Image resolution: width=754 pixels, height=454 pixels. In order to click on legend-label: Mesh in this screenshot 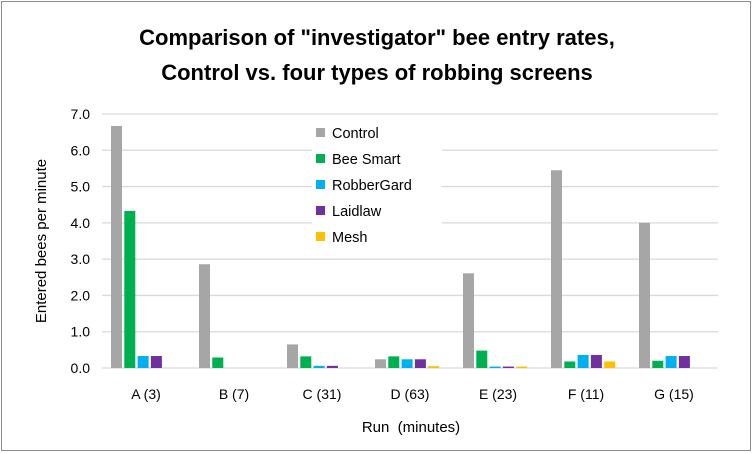, I will do `click(349, 238)`.